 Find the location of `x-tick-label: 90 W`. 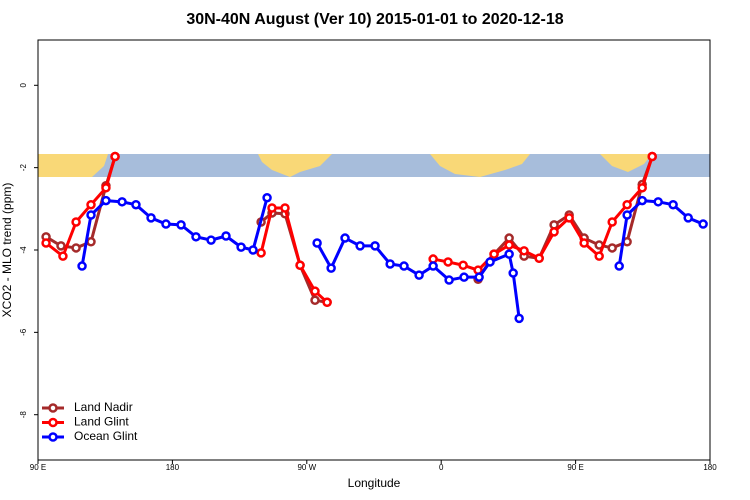

x-tick-label: 90 W is located at coordinates (306, 467).